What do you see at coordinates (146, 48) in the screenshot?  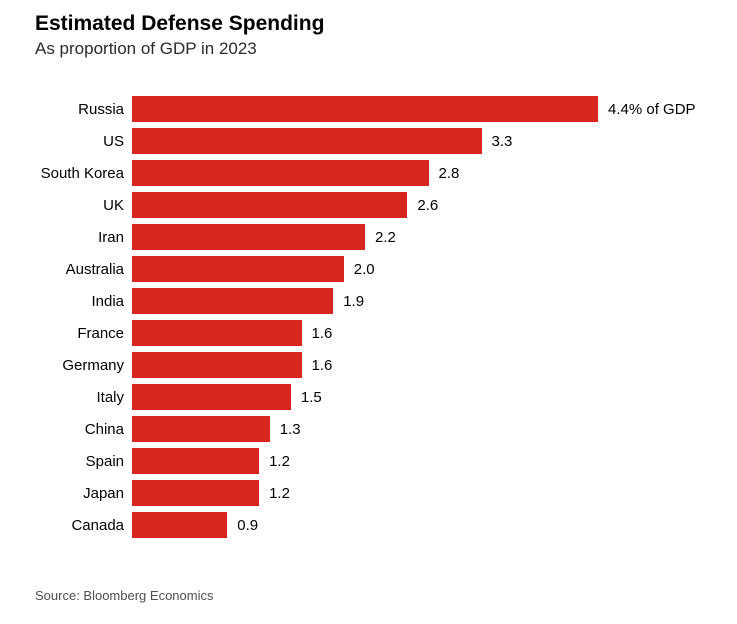 I see `chart-subtitle: As proportion of GDP in 2023` at bounding box center [146, 48].